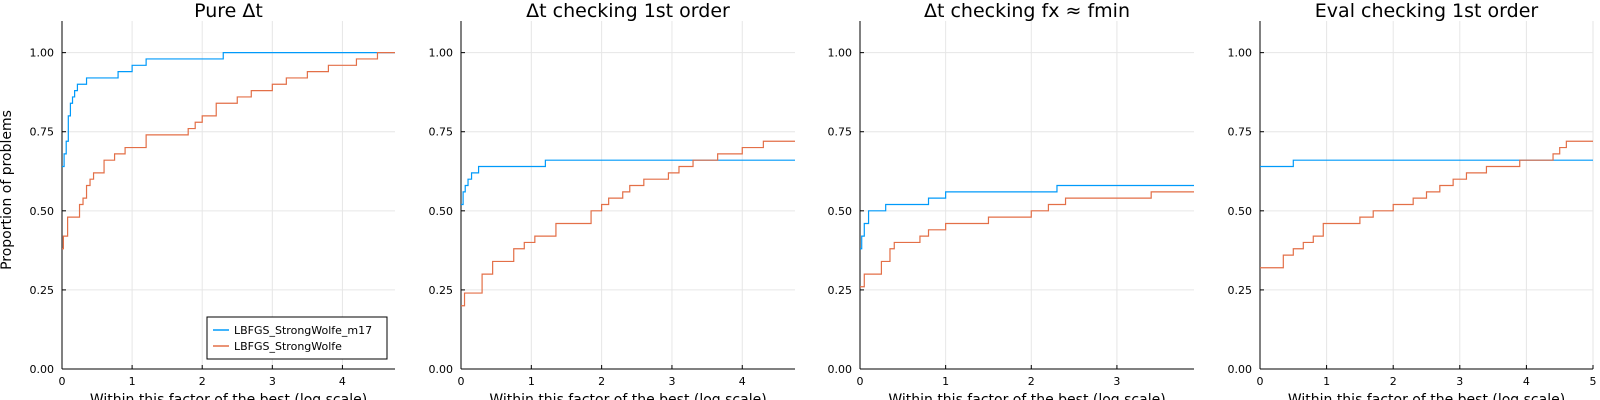 The width and height of the screenshot is (1600, 400). I want to click on chart-title: Eval checking 1st order, so click(1427, 11).